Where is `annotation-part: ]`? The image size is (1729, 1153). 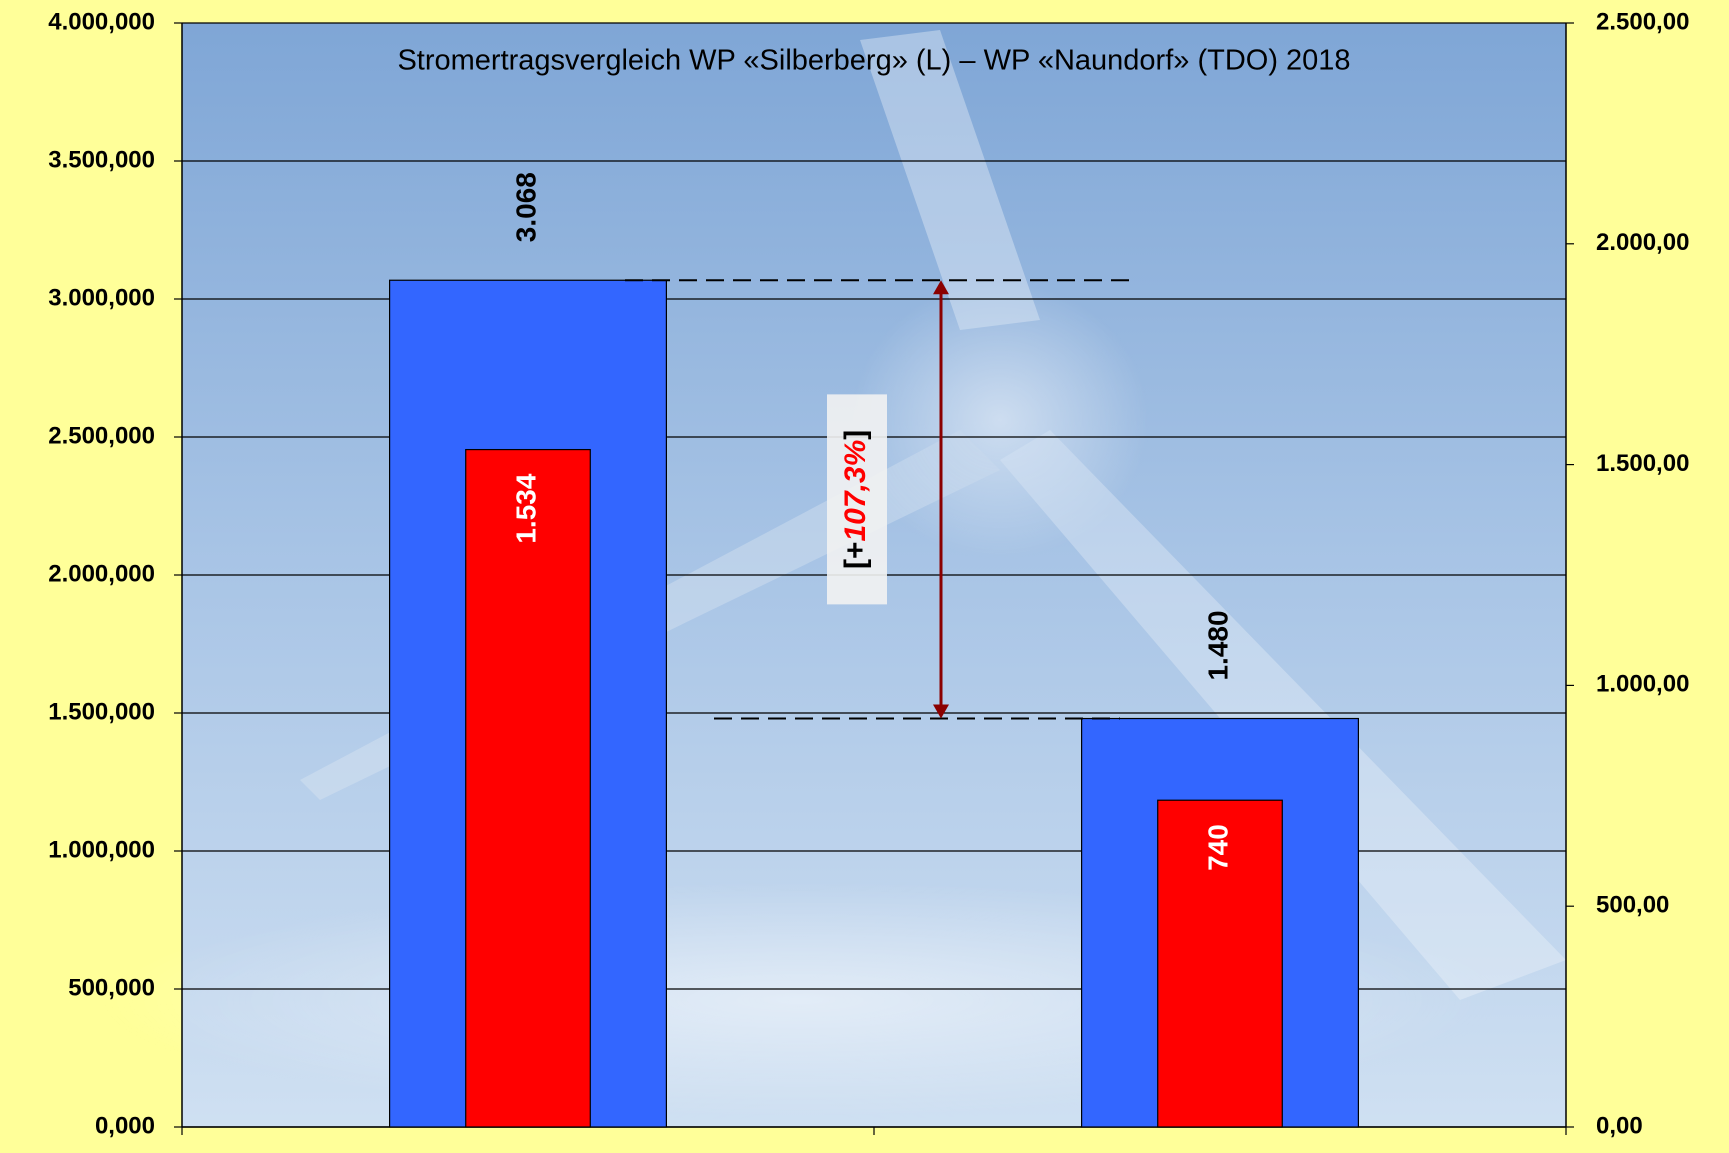 annotation-part: ] is located at coordinates (855, 435).